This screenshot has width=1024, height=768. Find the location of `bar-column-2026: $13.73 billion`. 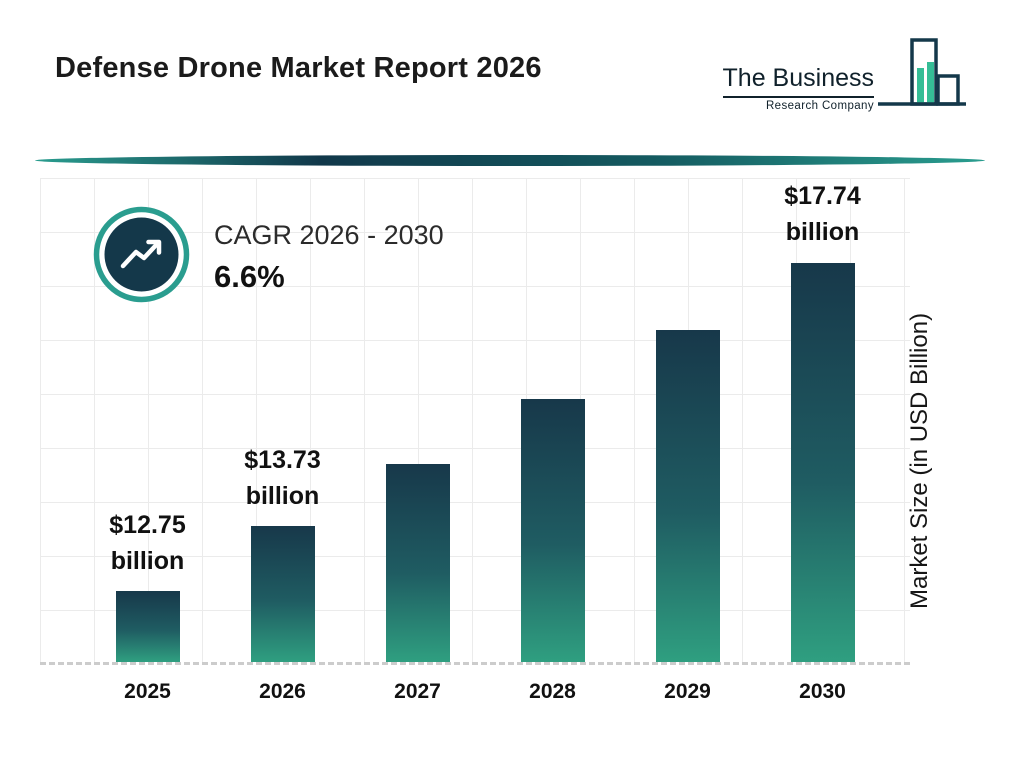

bar-column-2026: $13.73 billion is located at coordinates (282, 420).